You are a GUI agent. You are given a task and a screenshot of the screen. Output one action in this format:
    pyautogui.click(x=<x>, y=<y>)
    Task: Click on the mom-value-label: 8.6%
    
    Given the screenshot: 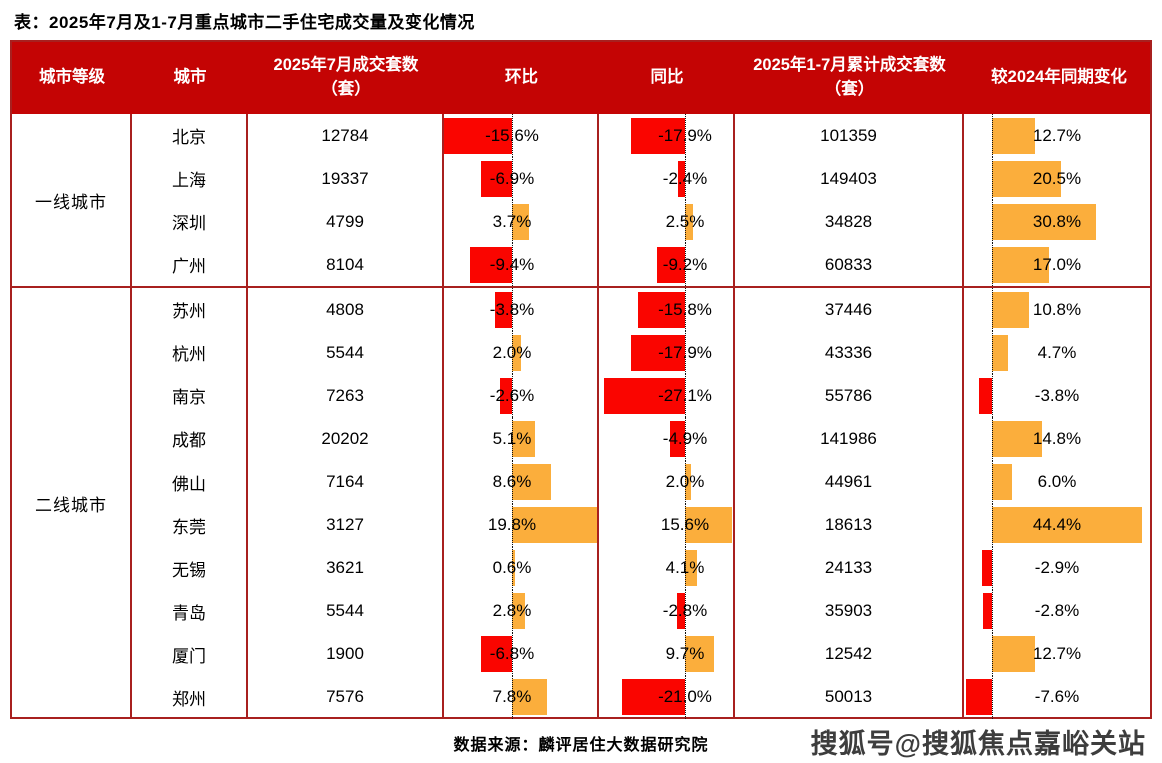 What is the action you would take?
    pyautogui.click(x=512, y=482)
    